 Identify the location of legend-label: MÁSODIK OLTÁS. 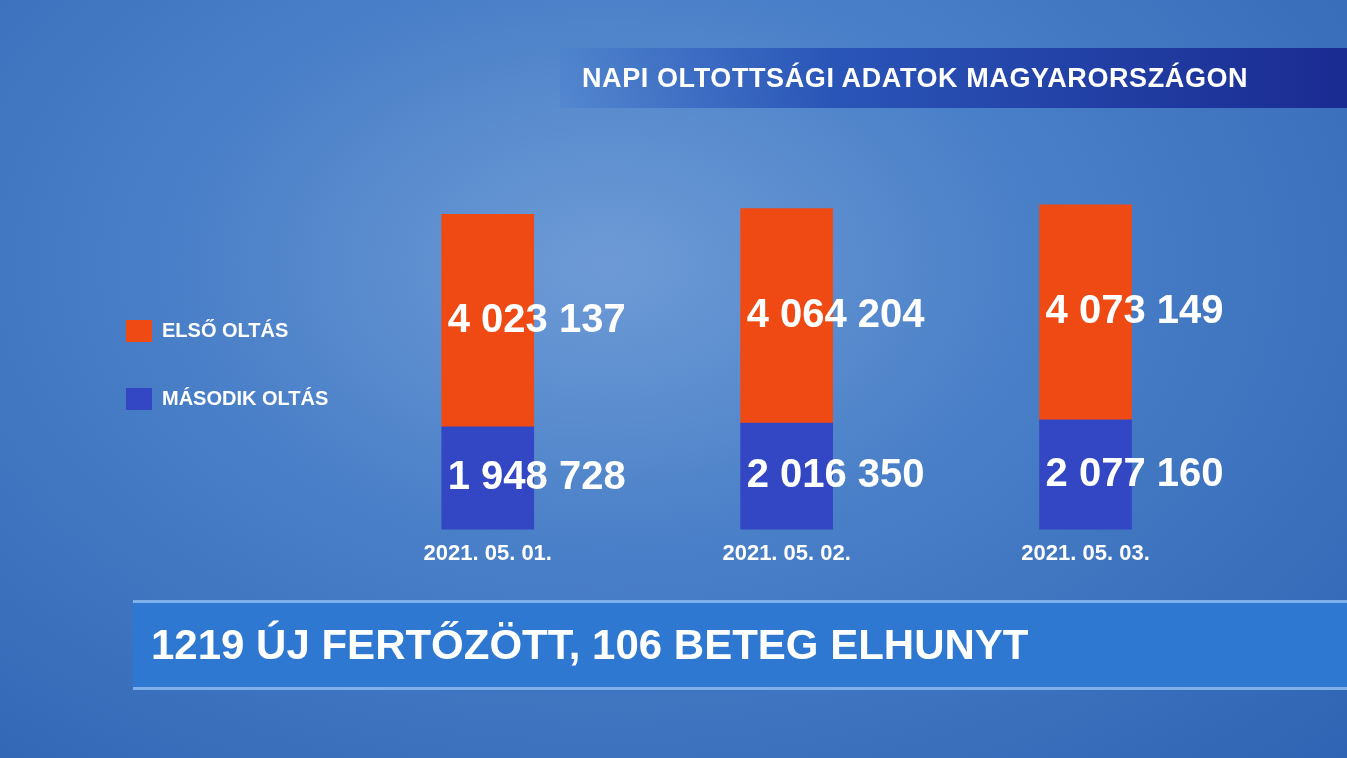
(245, 397).